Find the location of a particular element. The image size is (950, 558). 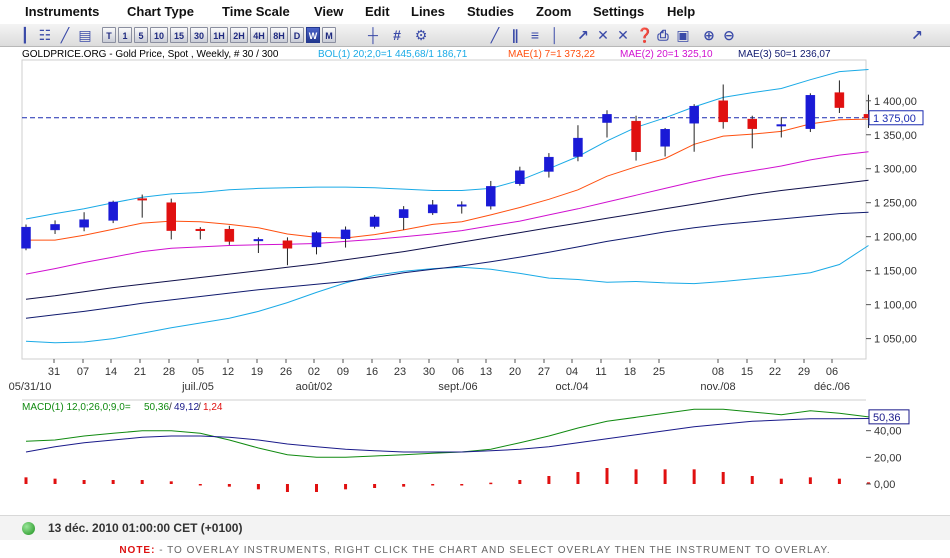

delete-icon: ✕ is located at coordinates (603, 35).